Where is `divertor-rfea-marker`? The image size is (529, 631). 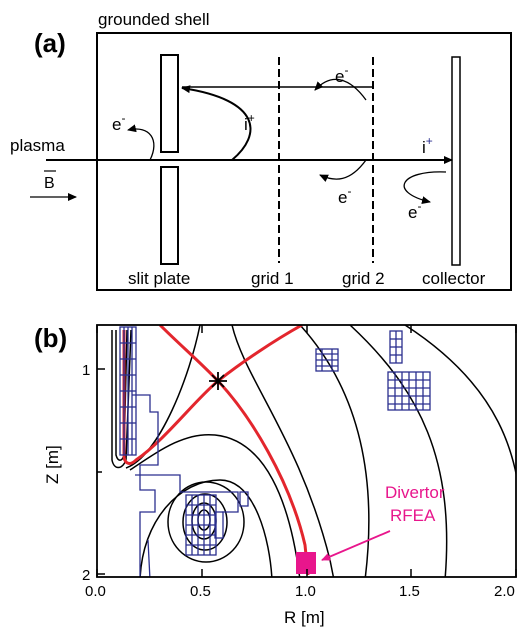 divertor-rfea-marker is located at coordinates (306, 563).